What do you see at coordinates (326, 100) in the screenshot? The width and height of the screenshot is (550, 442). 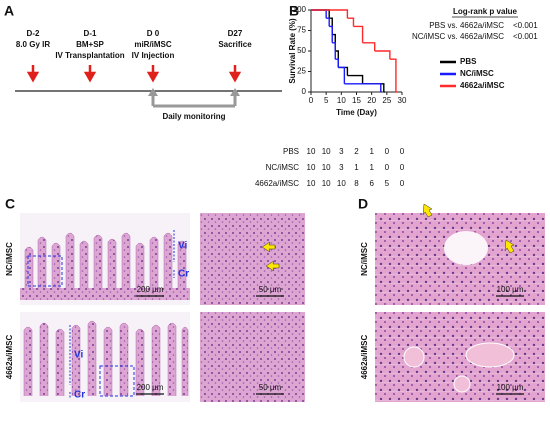 I see `x-tick-label: 5` at bounding box center [326, 100].